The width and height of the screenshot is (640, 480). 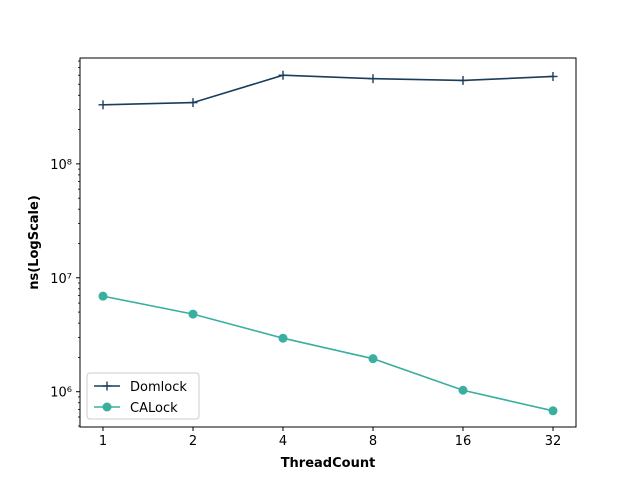 What do you see at coordinates (158, 387) in the screenshot?
I see `legend-label: Domlock` at bounding box center [158, 387].